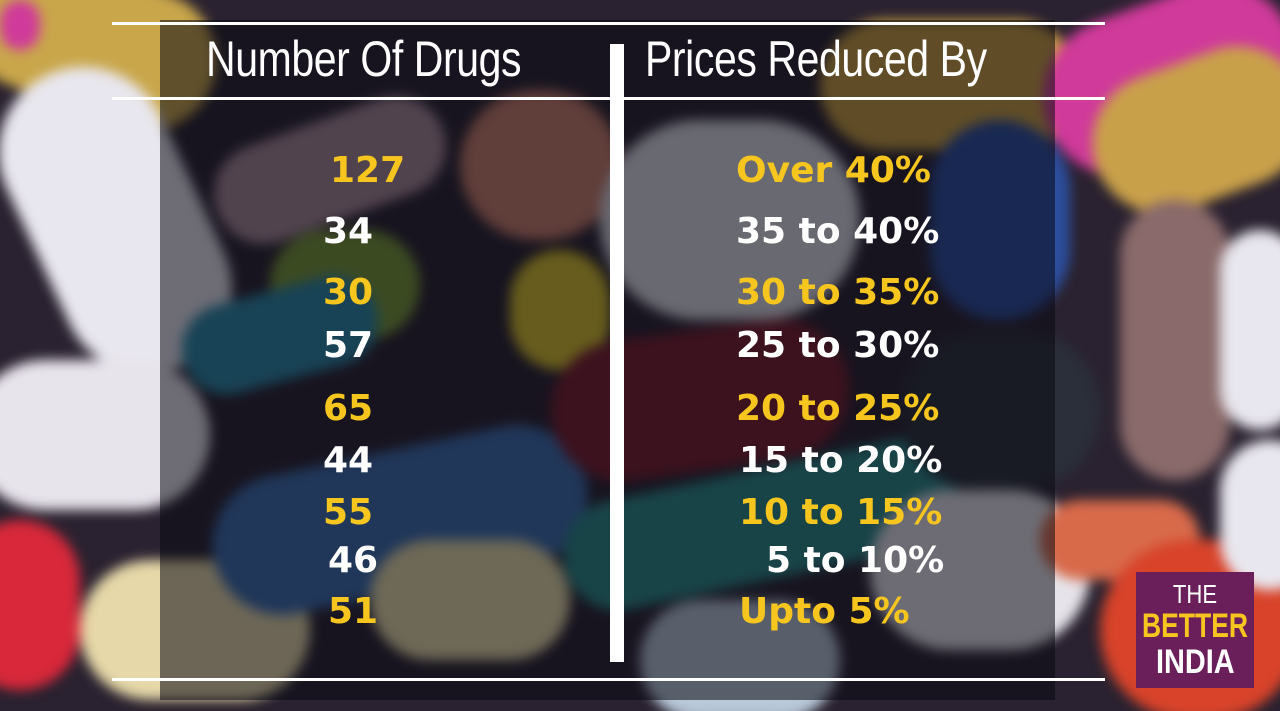 This screenshot has width=1280, height=711. Describe the element at coordinates (364, 59) in the screenshot. I see `header-number-of-drugs: Number Of Drugs` at that location.